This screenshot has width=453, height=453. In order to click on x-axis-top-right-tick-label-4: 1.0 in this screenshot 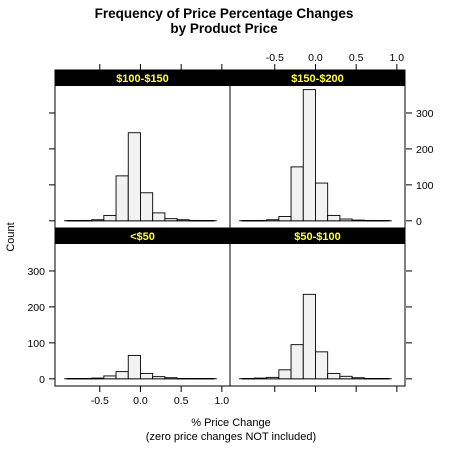, I will do `click(397, 58)`.